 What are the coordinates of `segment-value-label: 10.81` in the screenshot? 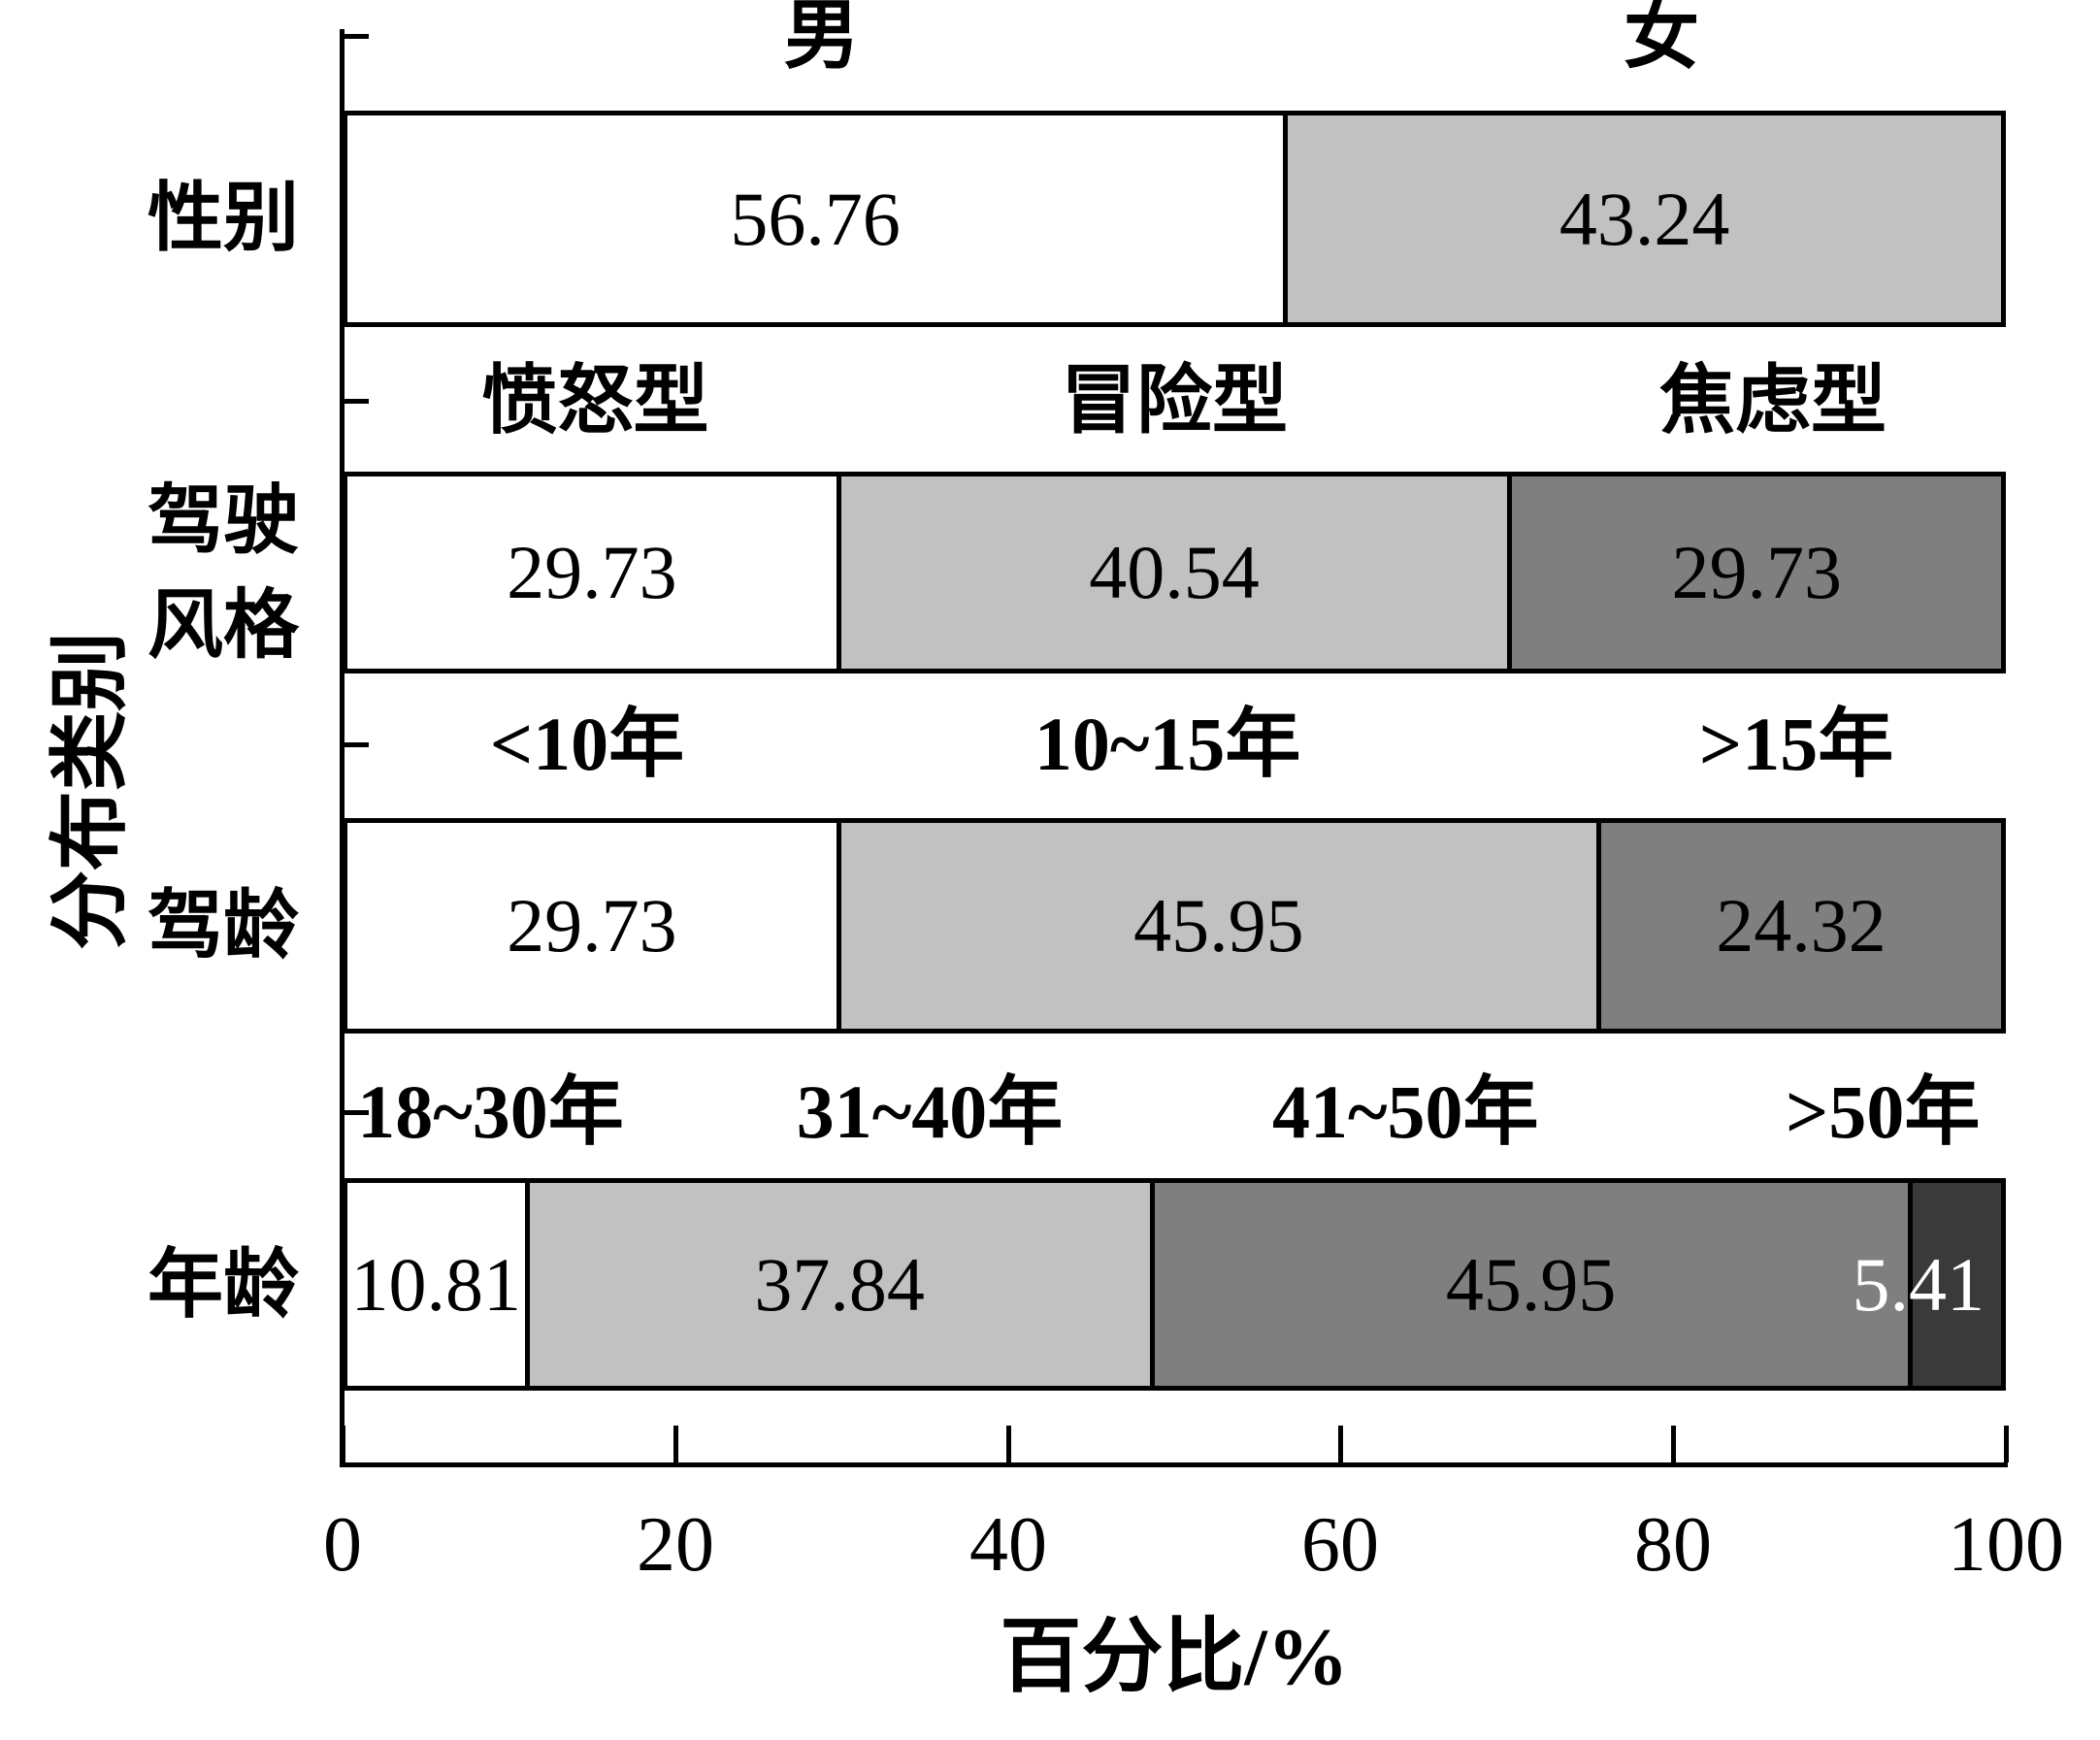 It's located at (436, 1284).